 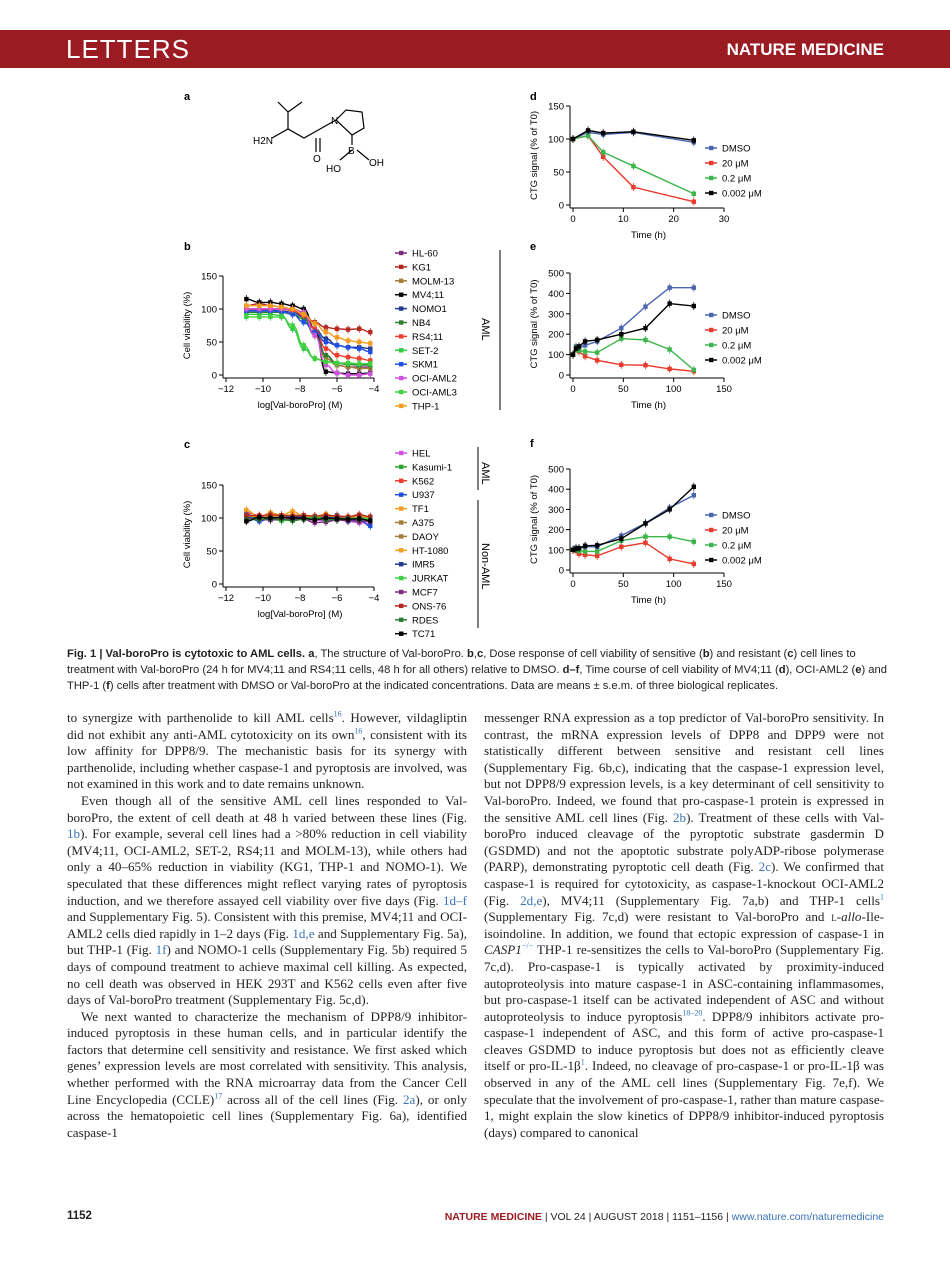 I want to click on panel-label-c: c, so click(x=187, y=445).